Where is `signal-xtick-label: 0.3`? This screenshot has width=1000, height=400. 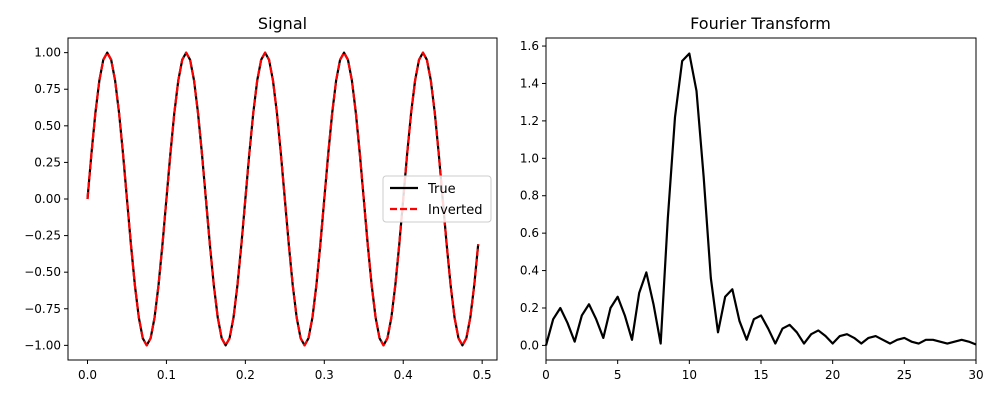
signal-xtick-label: 0.3 is located at coordinates (324, 375).